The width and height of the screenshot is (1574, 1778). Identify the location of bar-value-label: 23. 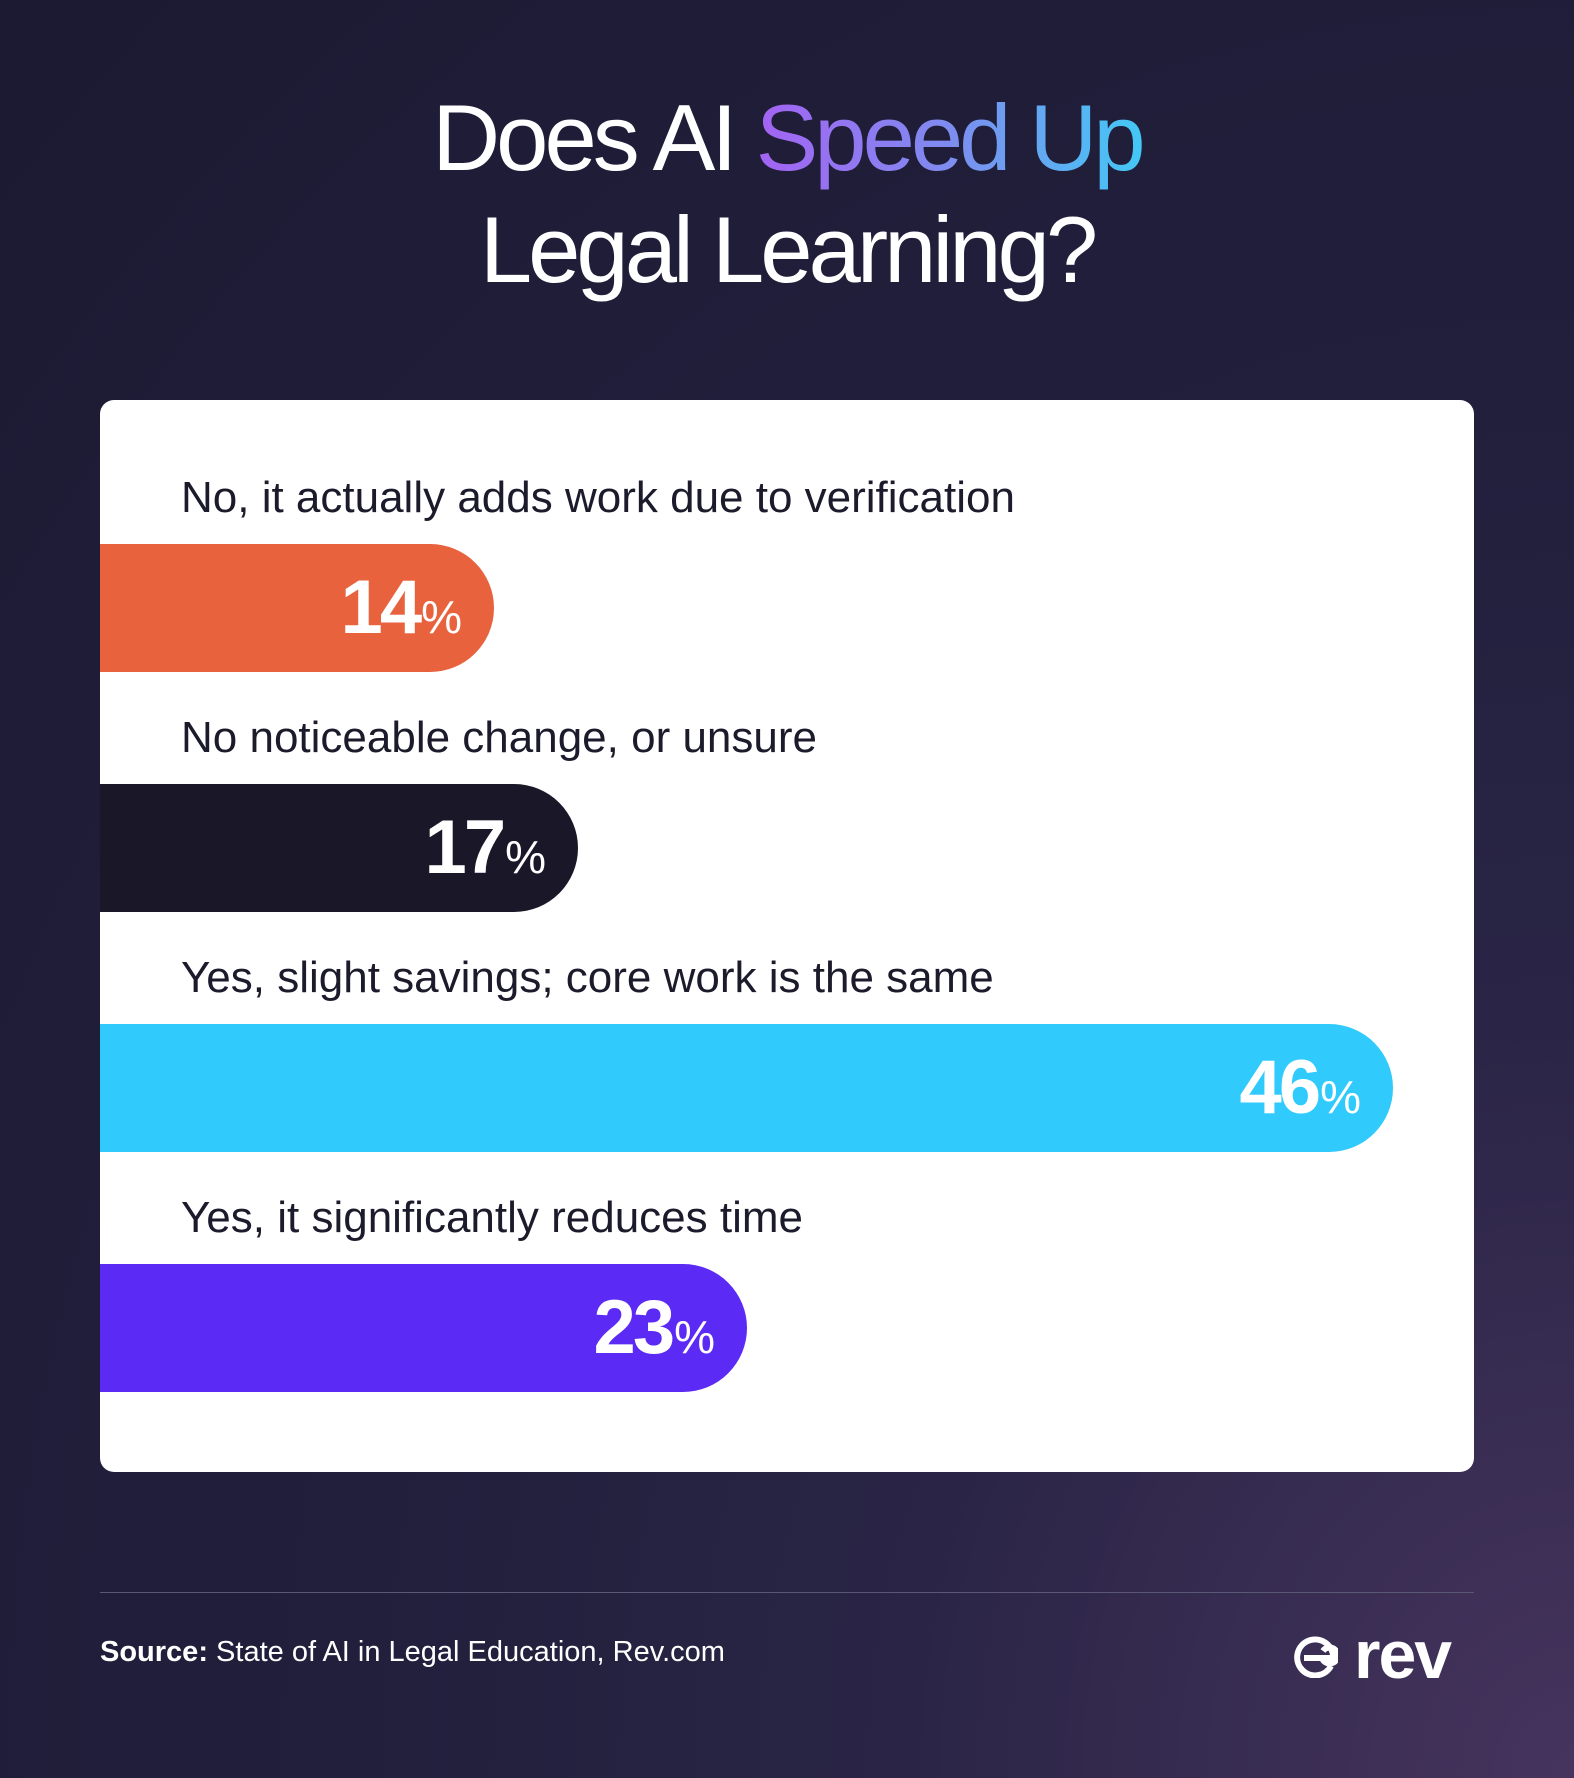
(634, 1327).